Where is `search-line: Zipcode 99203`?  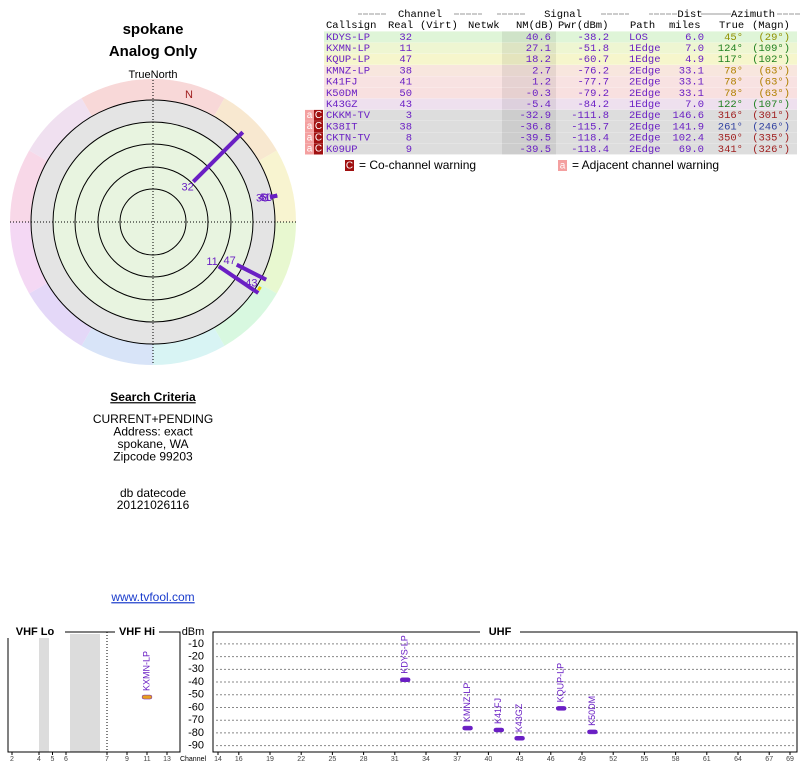
search-line: Zipcode 99203 is located at coordinates (153, 457).